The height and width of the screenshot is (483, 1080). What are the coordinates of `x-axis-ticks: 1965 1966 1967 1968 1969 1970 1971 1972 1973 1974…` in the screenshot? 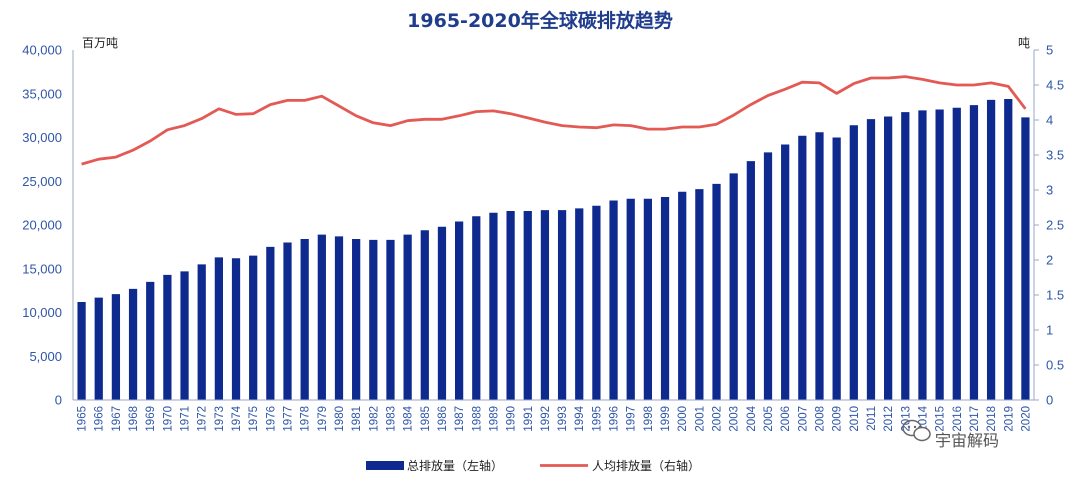 It's located at (555, 418).